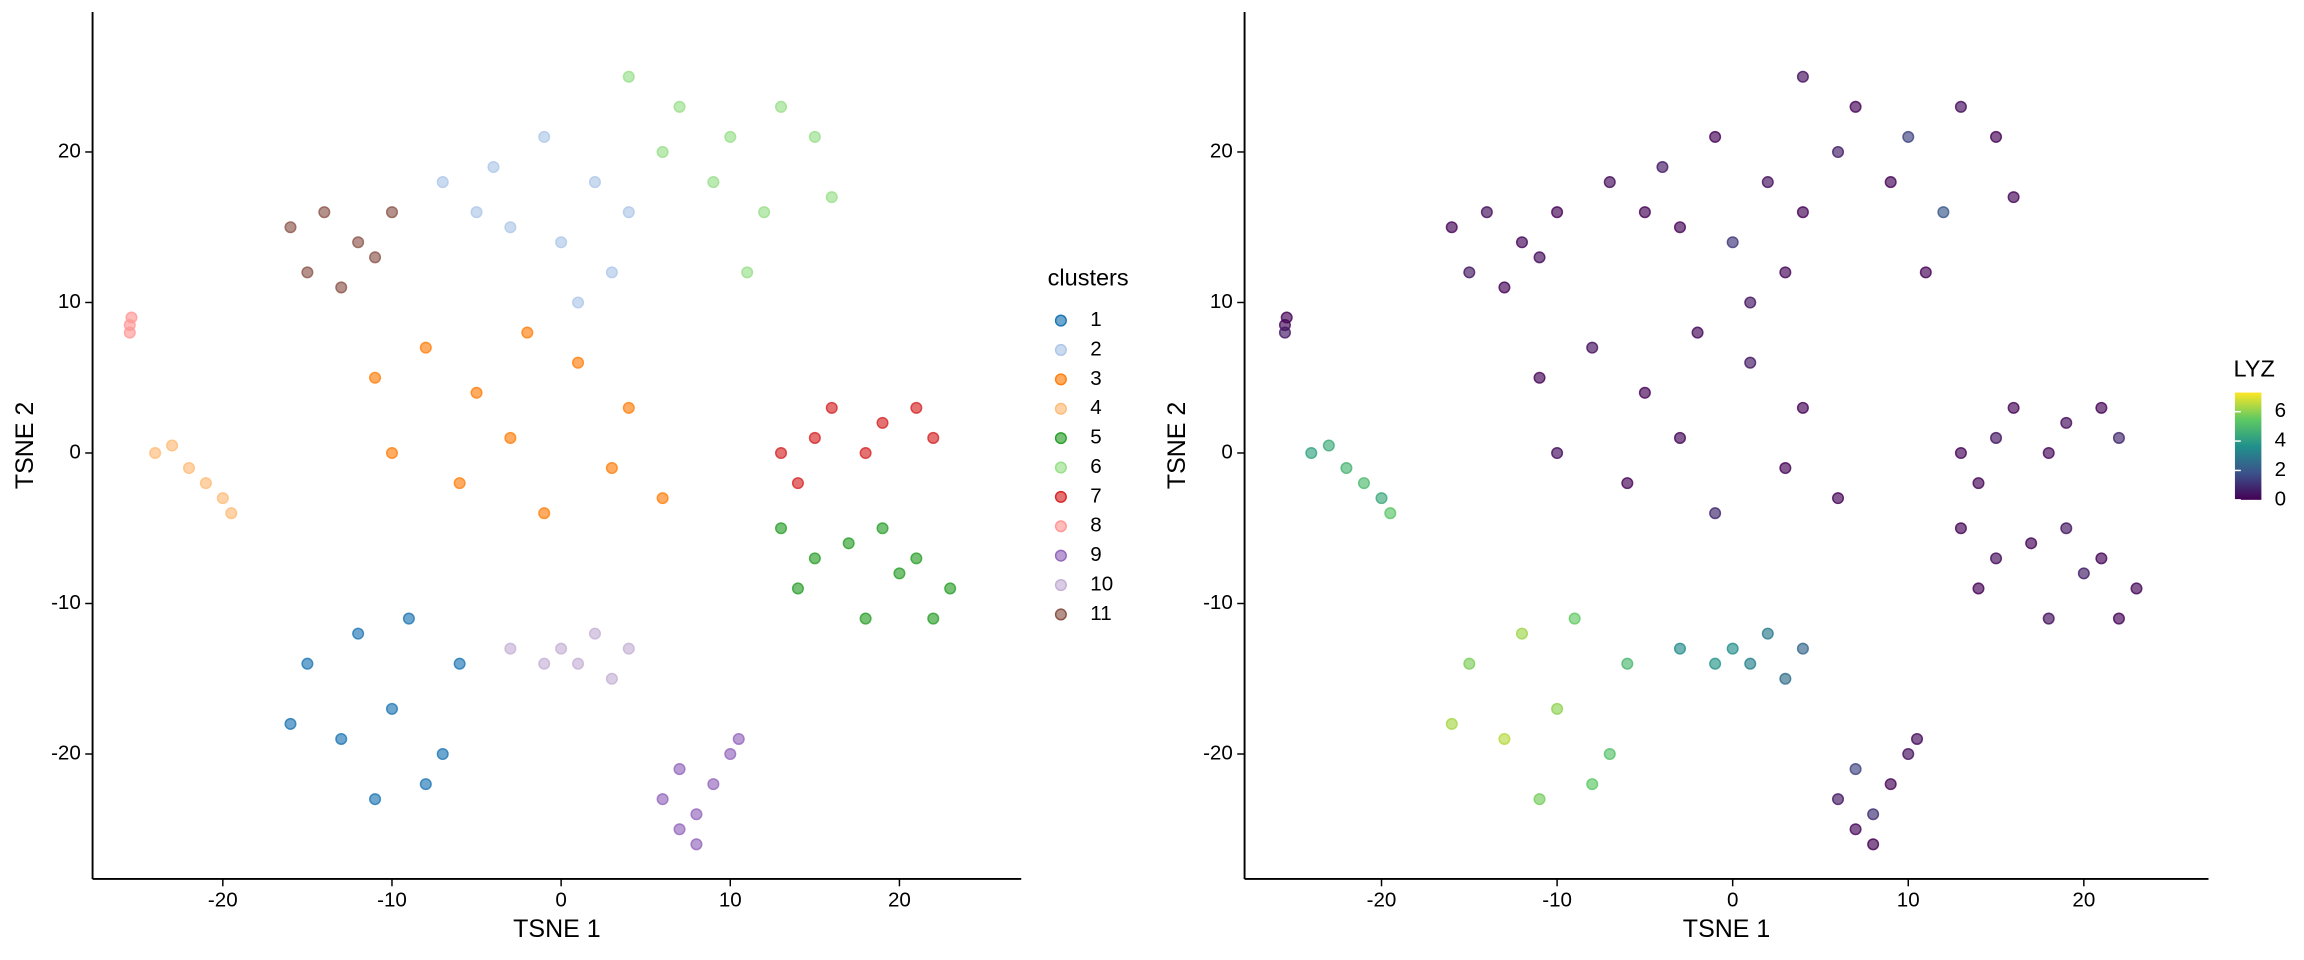  I want to click on legend-label: 3, so click(1095, 378).